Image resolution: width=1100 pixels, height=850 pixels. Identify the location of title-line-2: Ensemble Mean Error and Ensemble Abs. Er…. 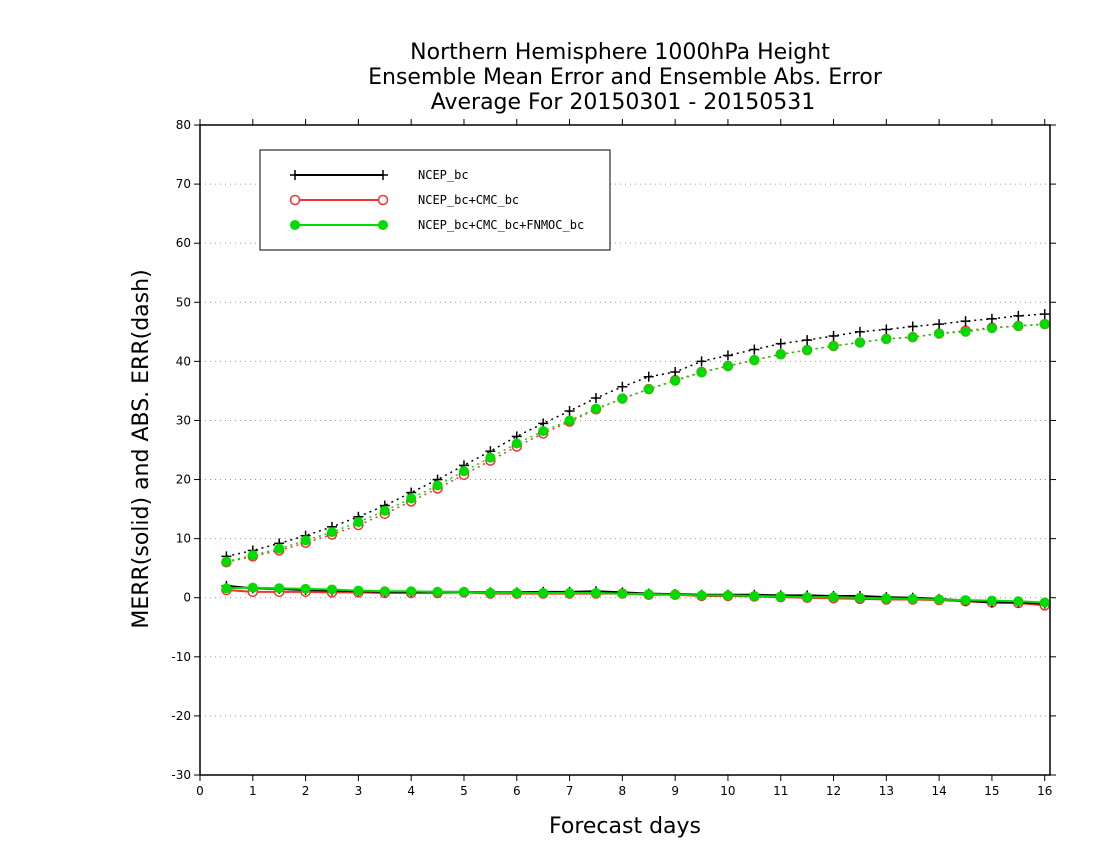
(625, 77).